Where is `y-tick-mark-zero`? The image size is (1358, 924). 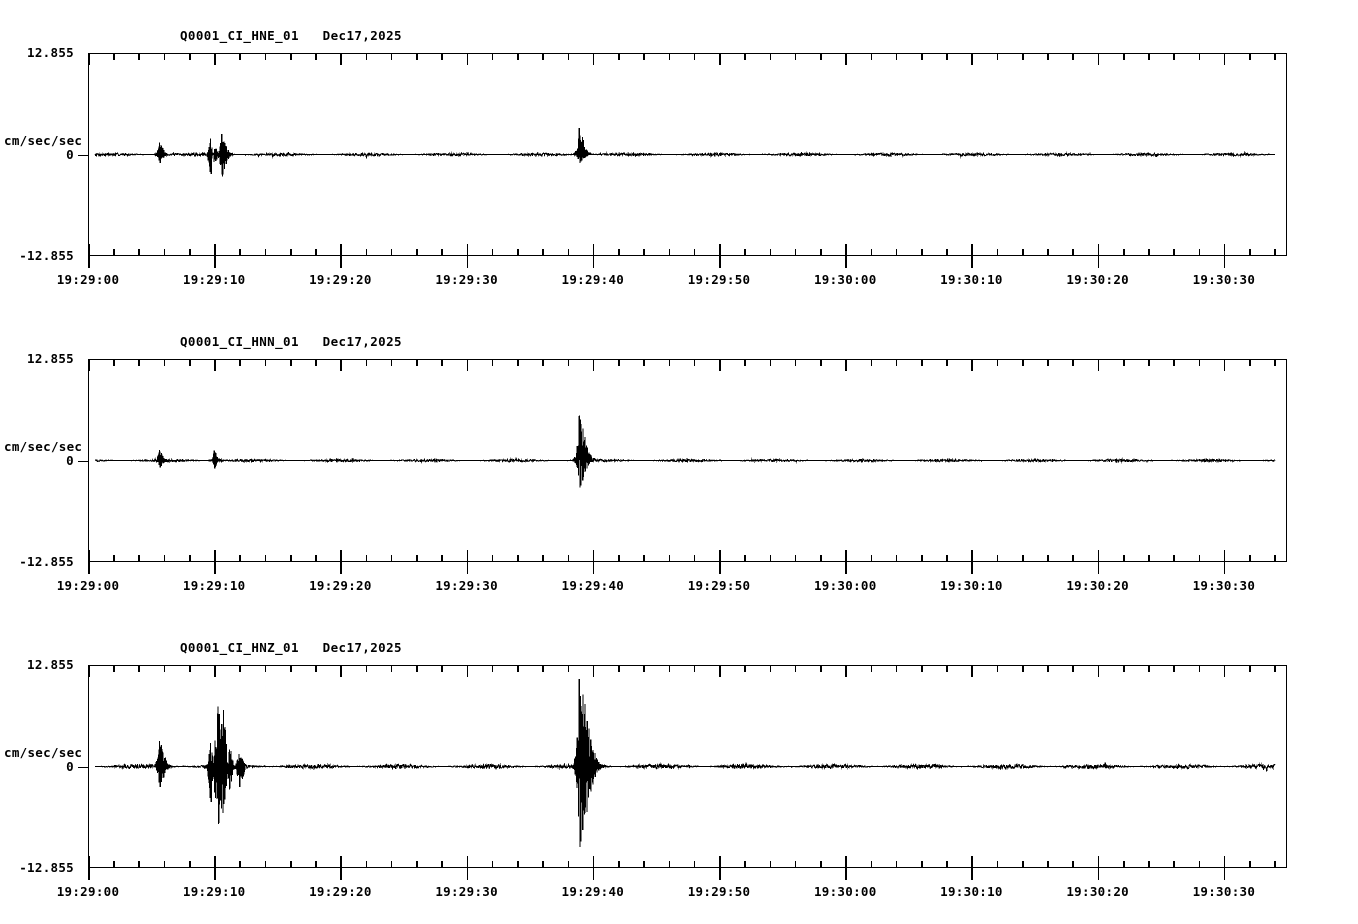
y-tick-mark-zero is located at coordinates (83, 767).